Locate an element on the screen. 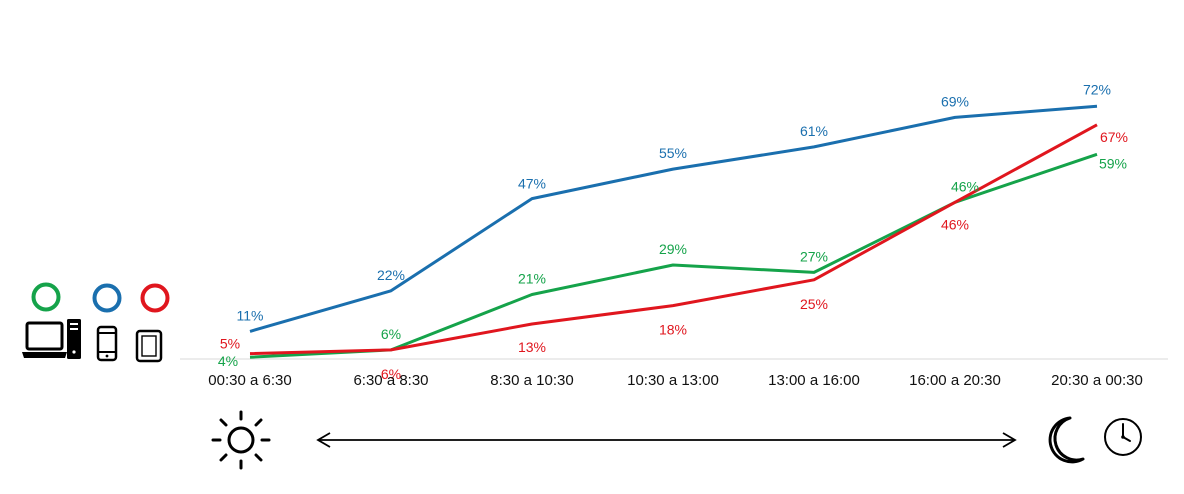 This screenshot has height=494, width=1184. data-label: 47% is located at coordinates (532, 184).